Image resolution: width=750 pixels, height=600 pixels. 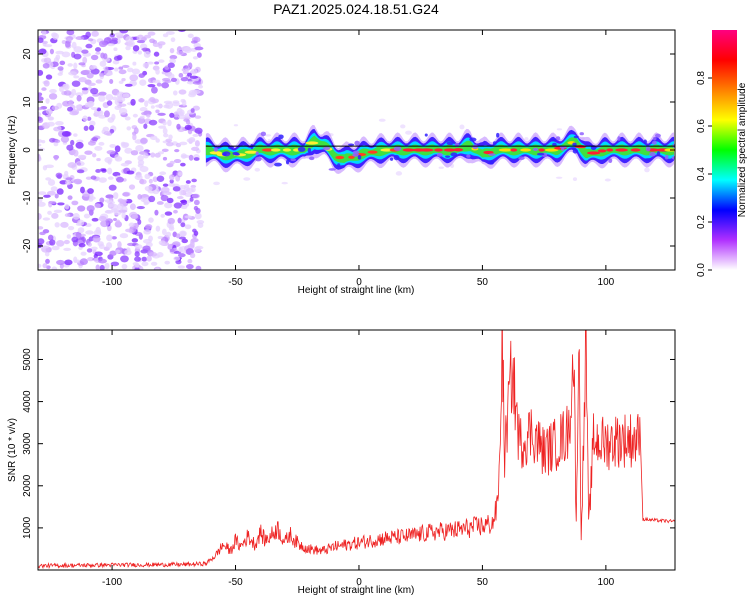 What do you see at coordinates (27, 485) in the screenshot?
I see `y-tick-label: 2000` at bounding box center [27, 485].